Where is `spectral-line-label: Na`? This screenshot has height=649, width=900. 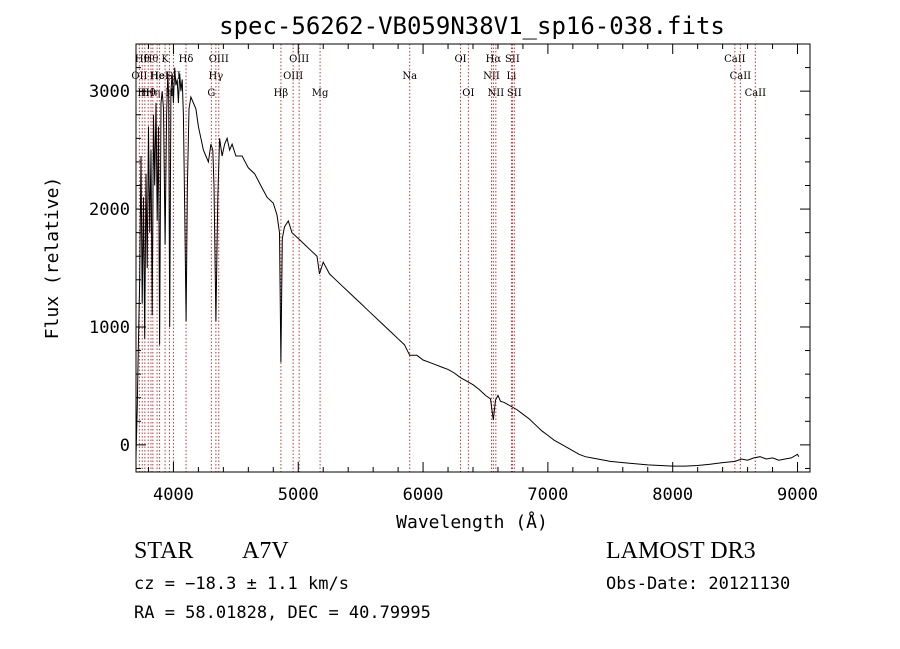
spectral-line-label: Na is located at coordinates (409, 76).